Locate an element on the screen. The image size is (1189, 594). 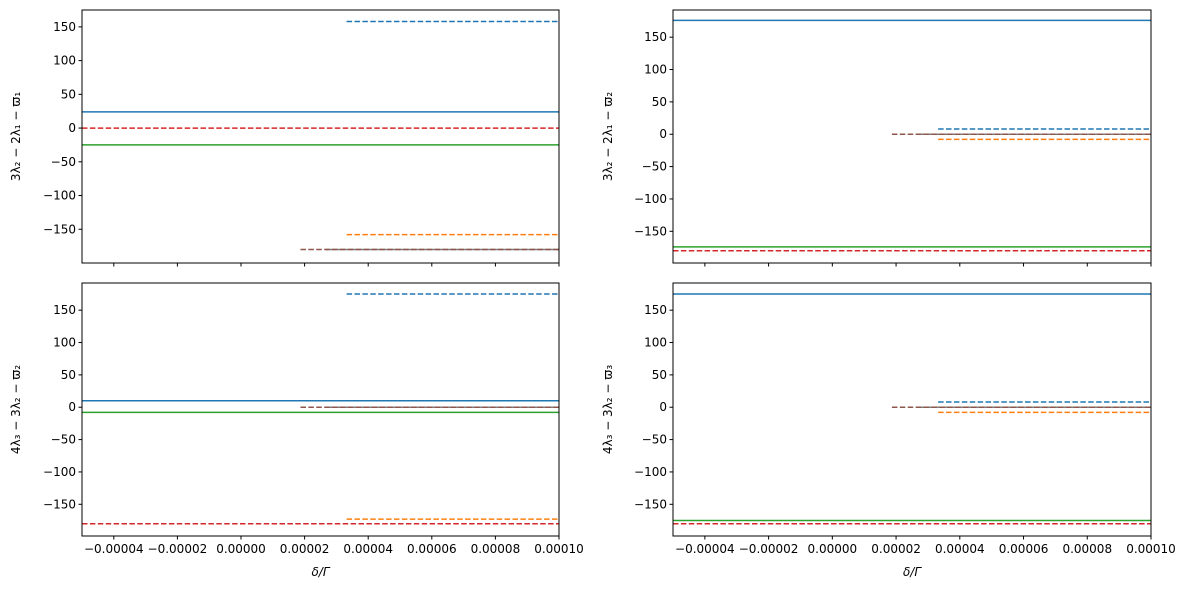
y-axis-label: 4λ₃ − 3λ₂ − ϖ₂ is located at coordinates (16, 410).